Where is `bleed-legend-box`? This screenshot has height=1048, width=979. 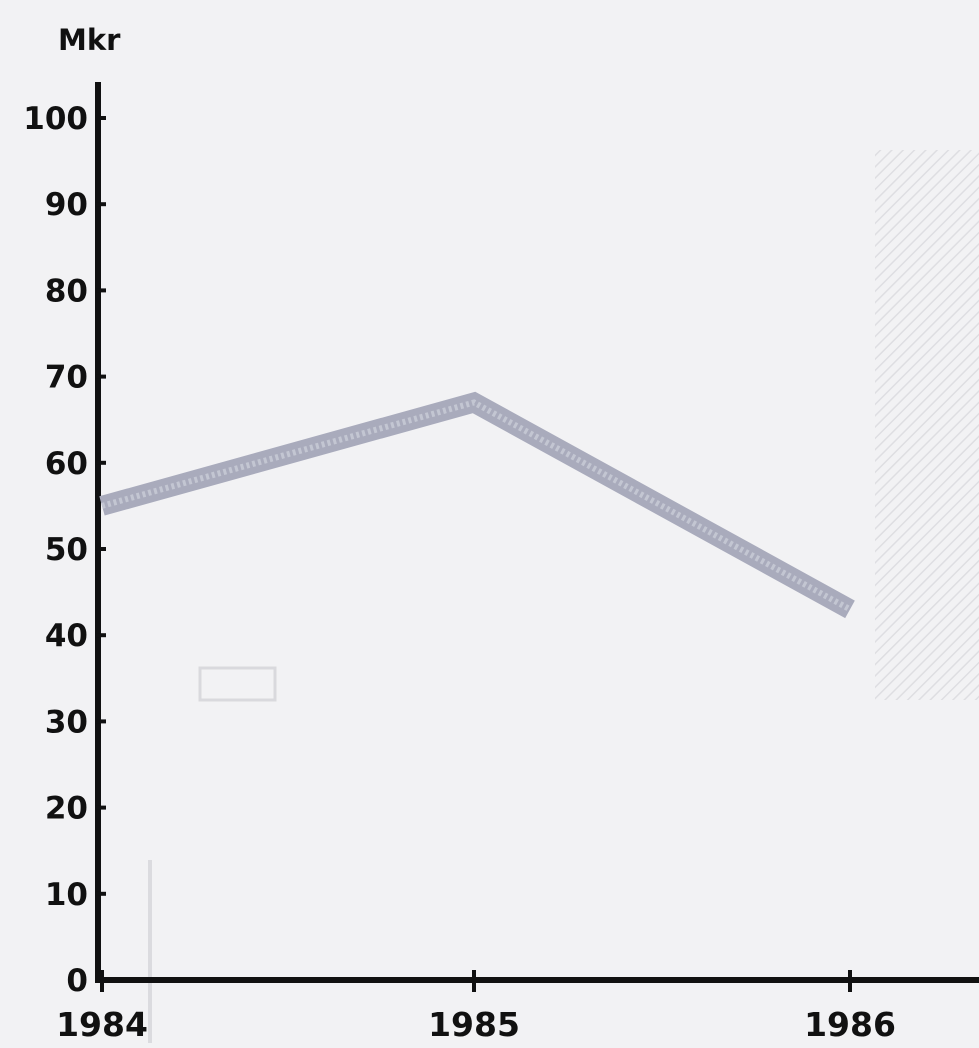
bleed-legend-box is located at coordinates (237, 684).